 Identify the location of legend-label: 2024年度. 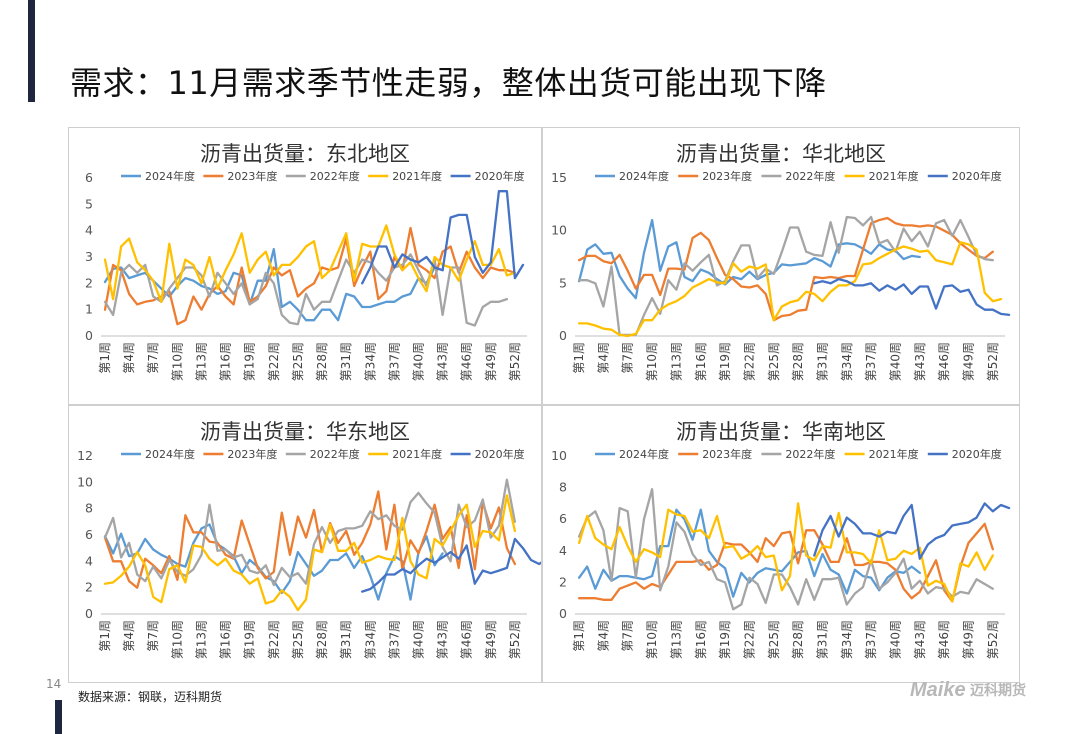
(644, 454).